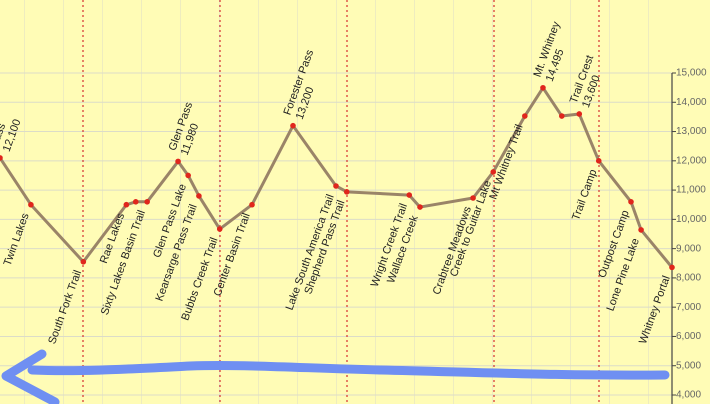 This screenshot has width=710, height=404. Describe the element at coordinates (688, 248) in the screenshot. I see `y-tick-label: 9,000` at that location.